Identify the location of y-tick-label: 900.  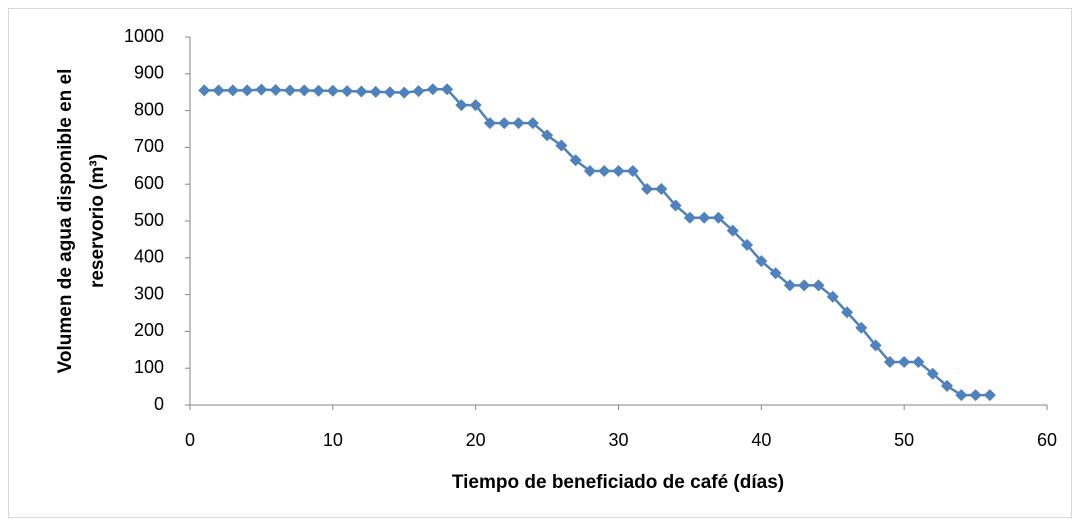
(149, 73).